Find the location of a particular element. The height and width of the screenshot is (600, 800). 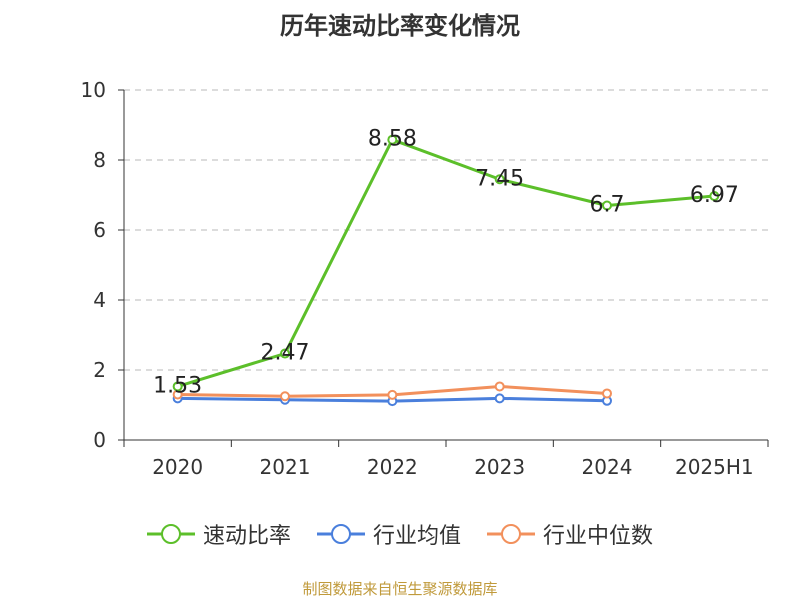

legend: 速动比率 行业均值 行业中位数 is located at coordinates (400, 534).